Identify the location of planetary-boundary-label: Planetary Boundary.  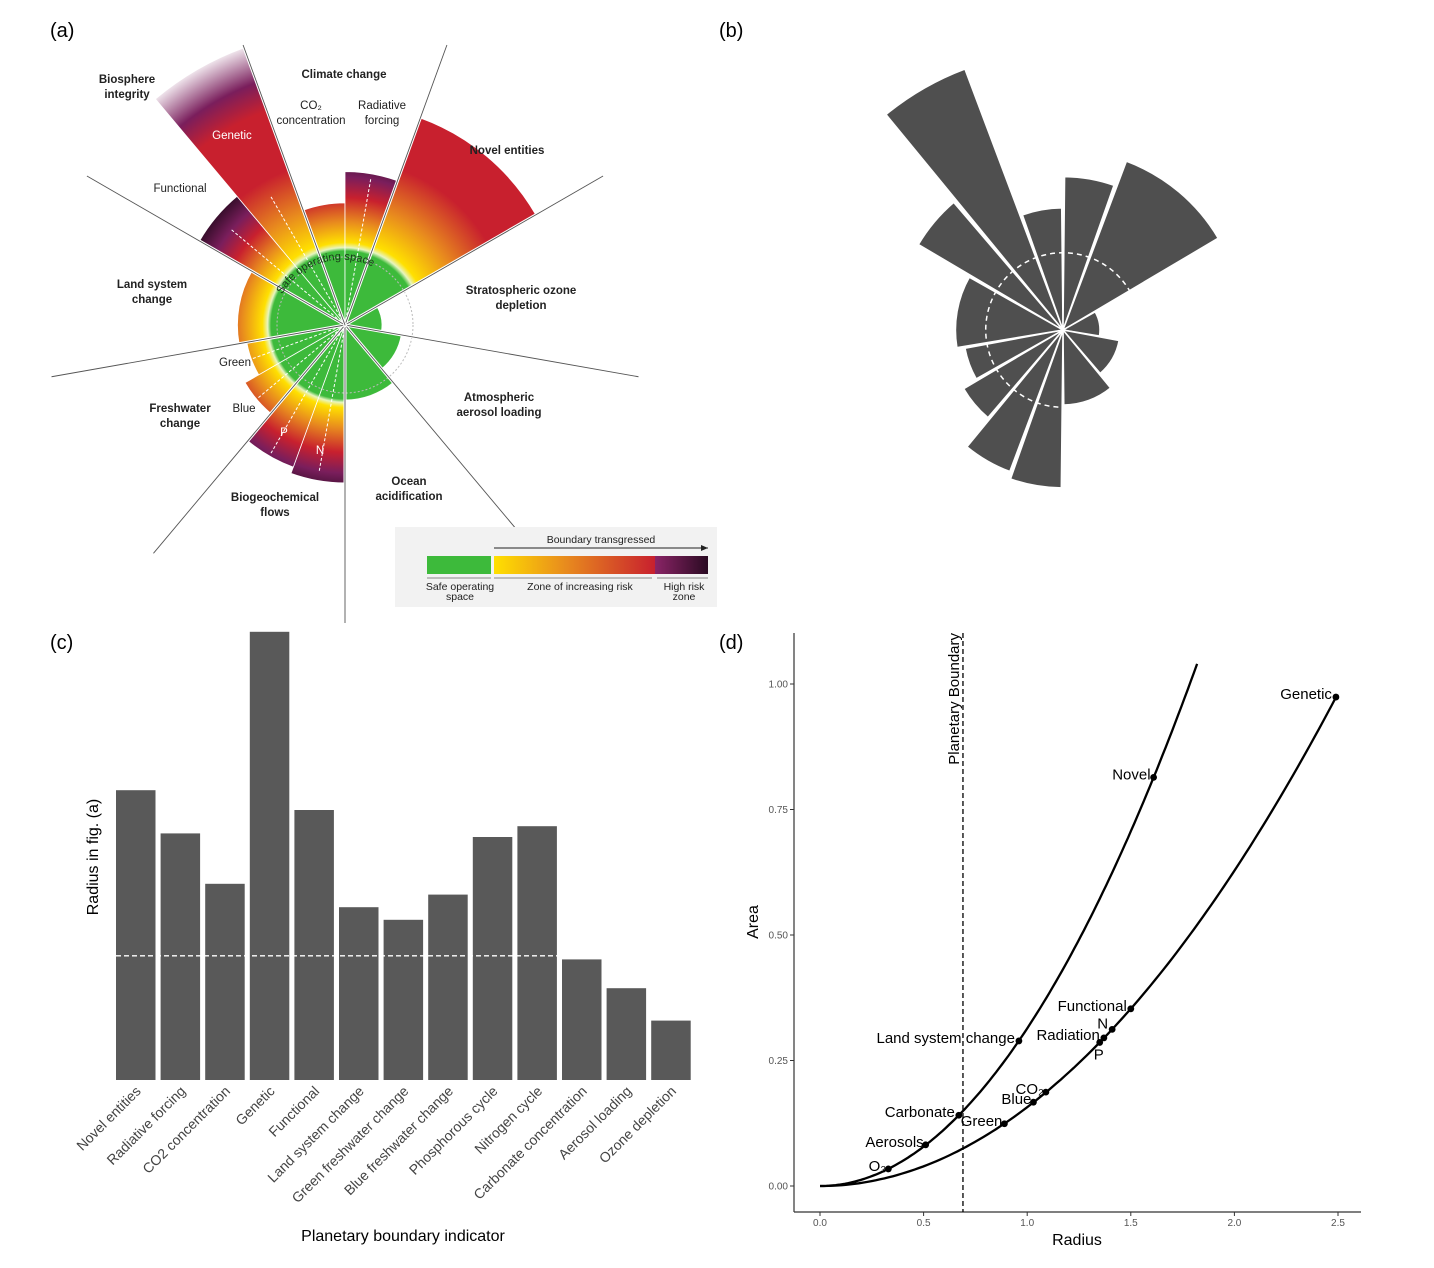
(954, 699).